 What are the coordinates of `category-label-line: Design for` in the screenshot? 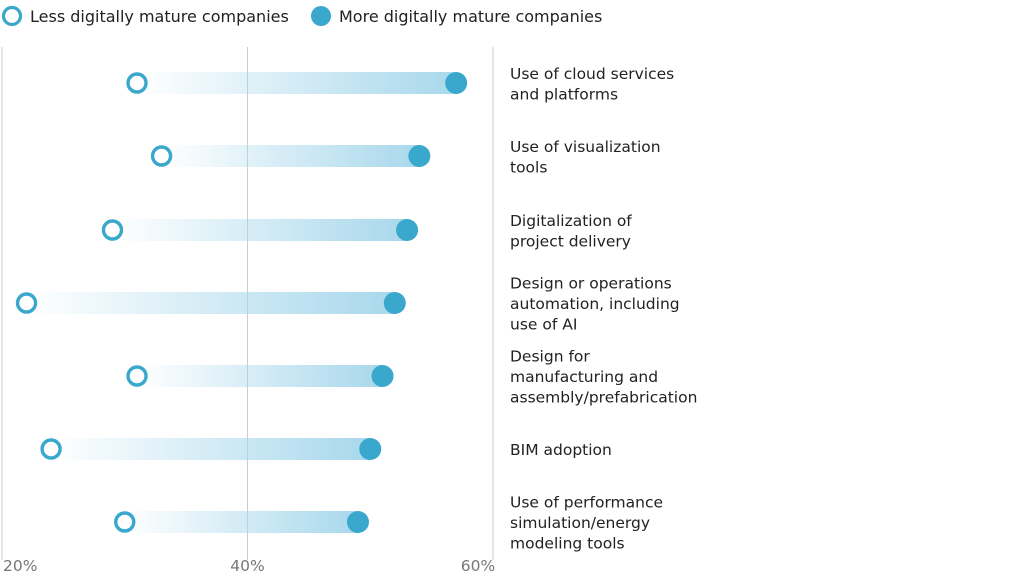 It's located at (550, 357).